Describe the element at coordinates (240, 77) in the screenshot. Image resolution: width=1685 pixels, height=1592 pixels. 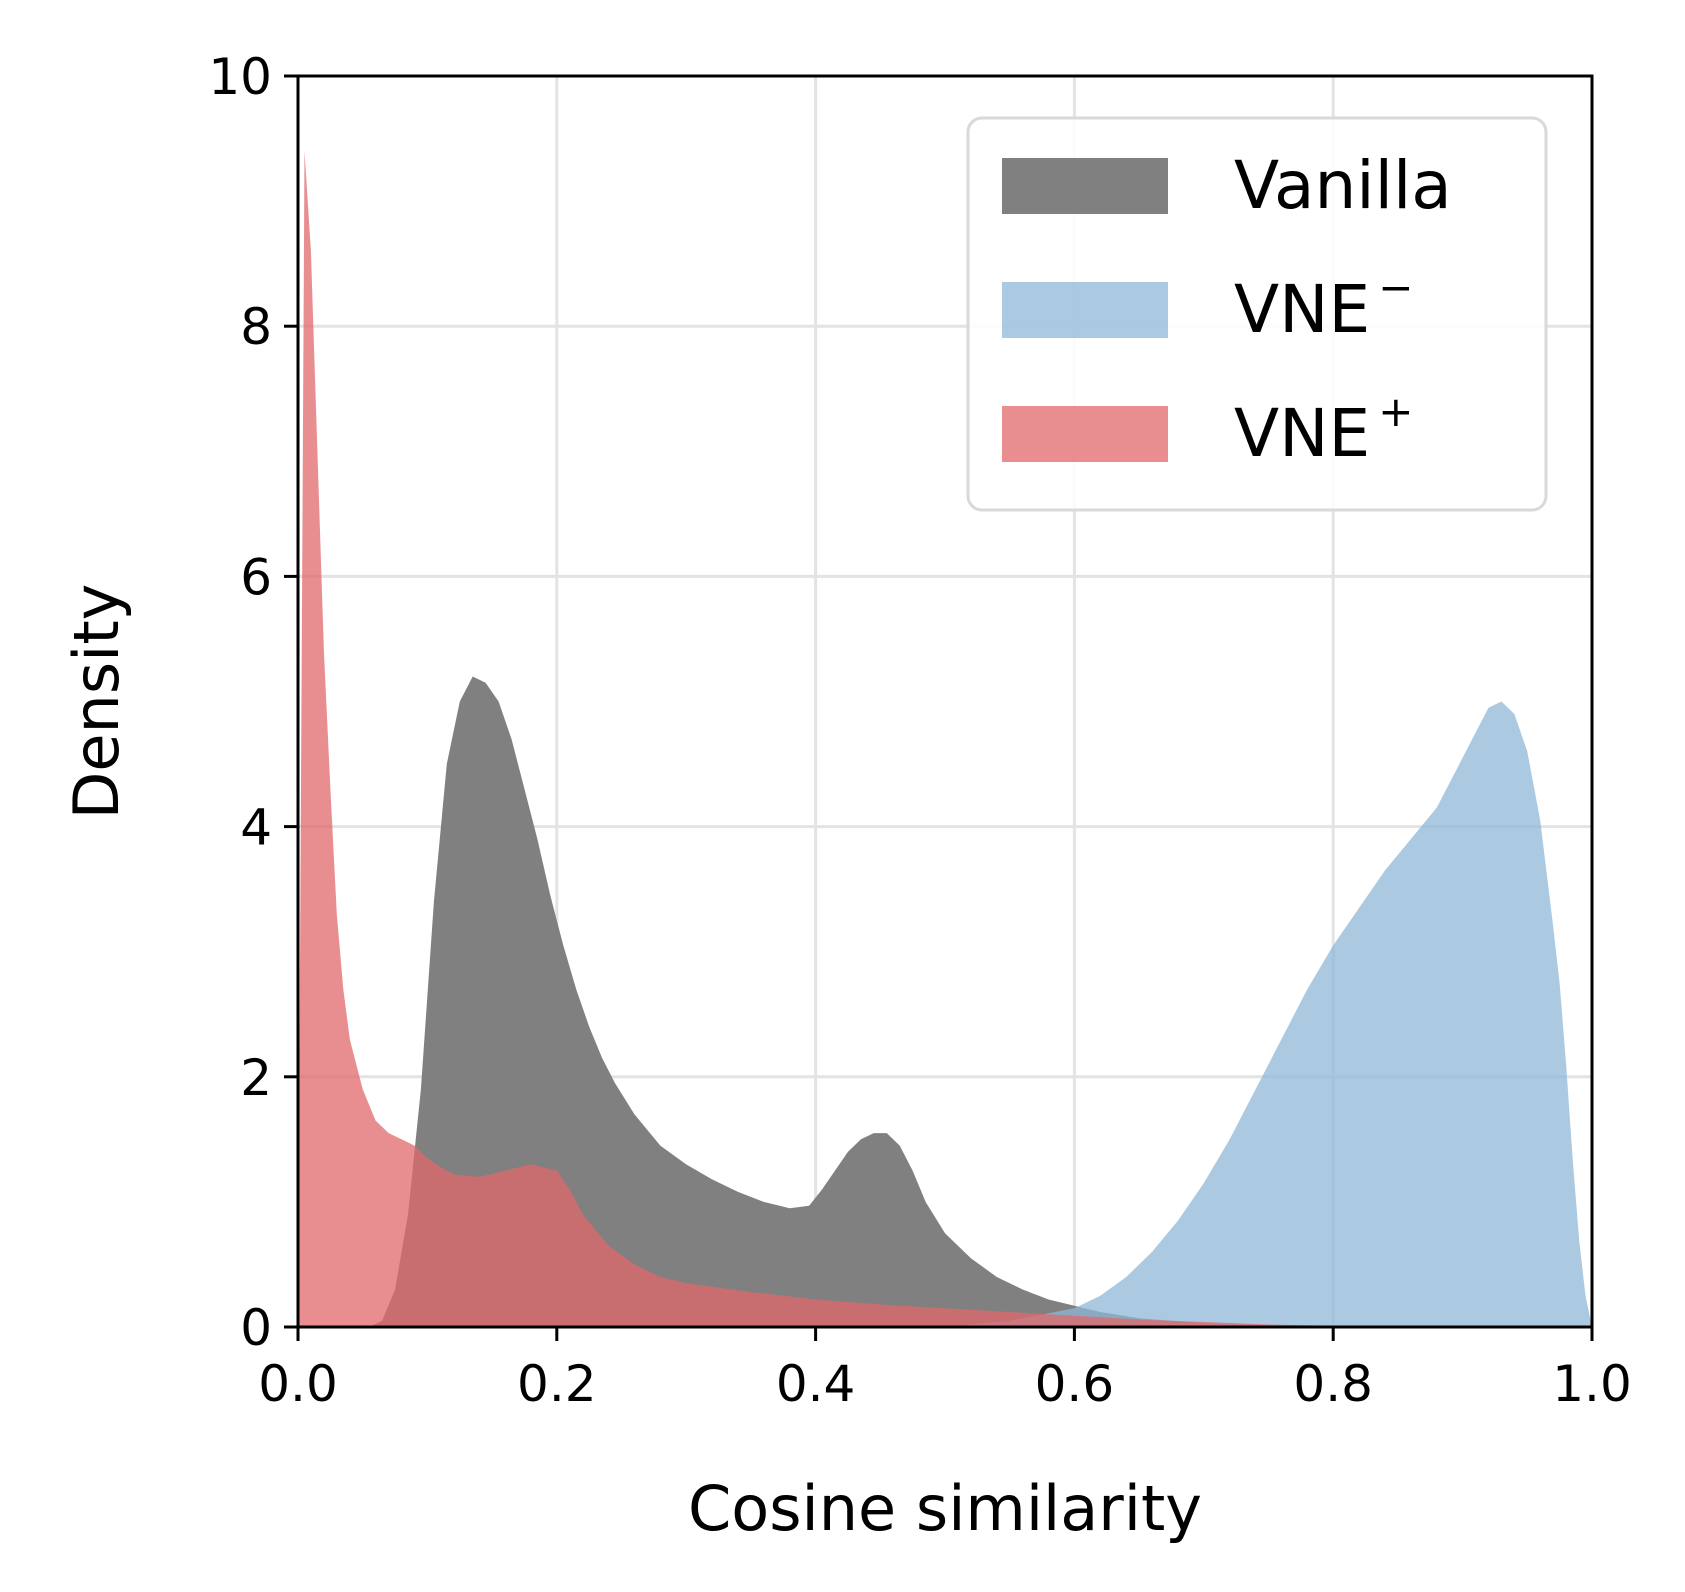
I see `y-tick-label: 10` at that location.